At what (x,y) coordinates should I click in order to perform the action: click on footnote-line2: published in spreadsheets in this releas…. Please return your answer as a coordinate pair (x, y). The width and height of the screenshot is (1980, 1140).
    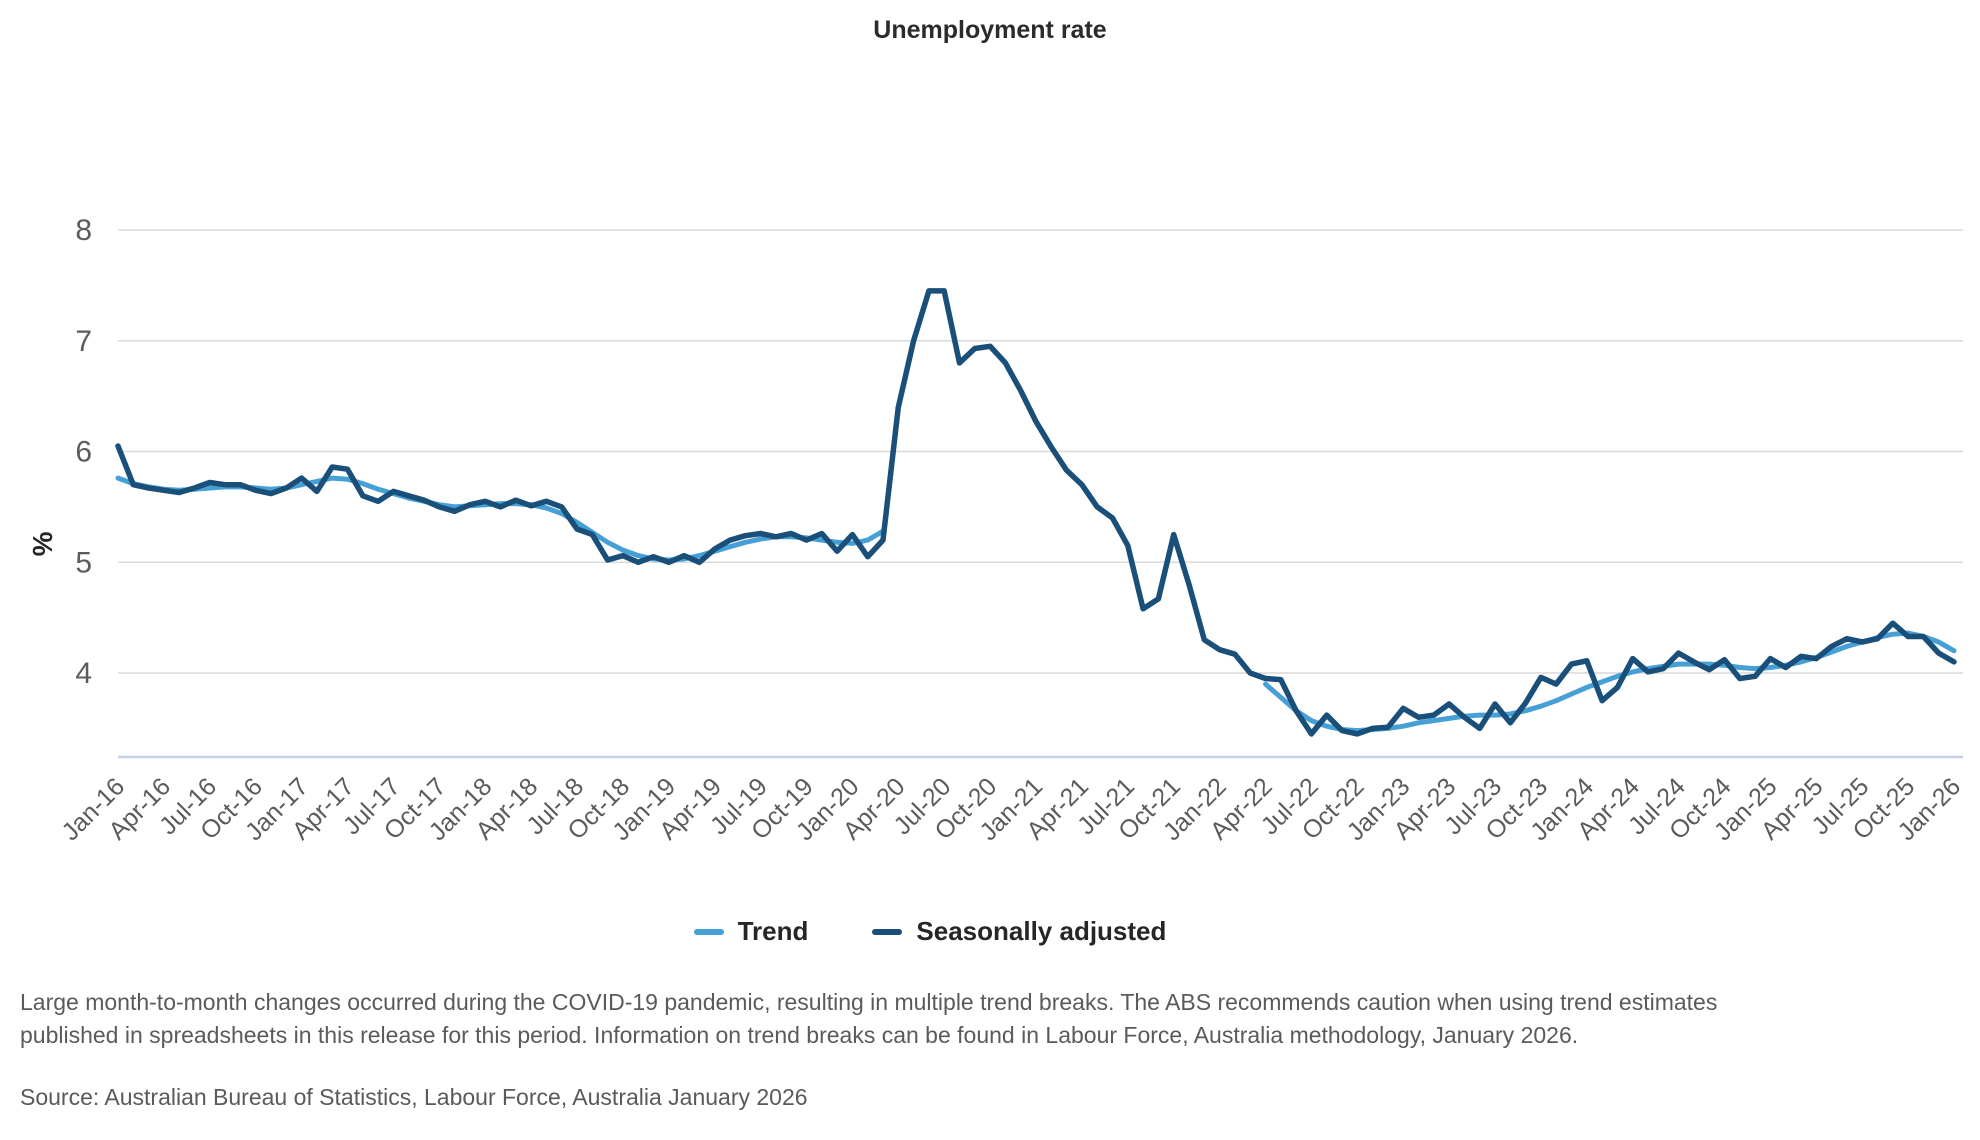
    Looking at the image, I should click on (799, 1035).